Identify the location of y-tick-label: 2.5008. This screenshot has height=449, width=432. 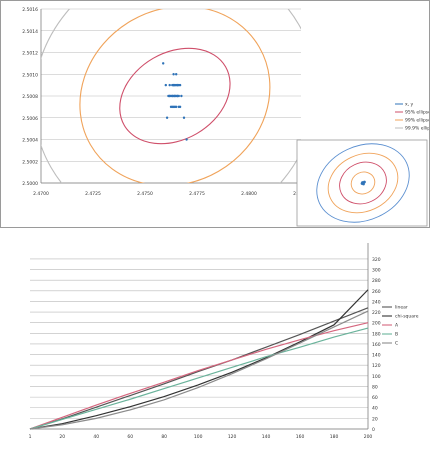
(30, 97).